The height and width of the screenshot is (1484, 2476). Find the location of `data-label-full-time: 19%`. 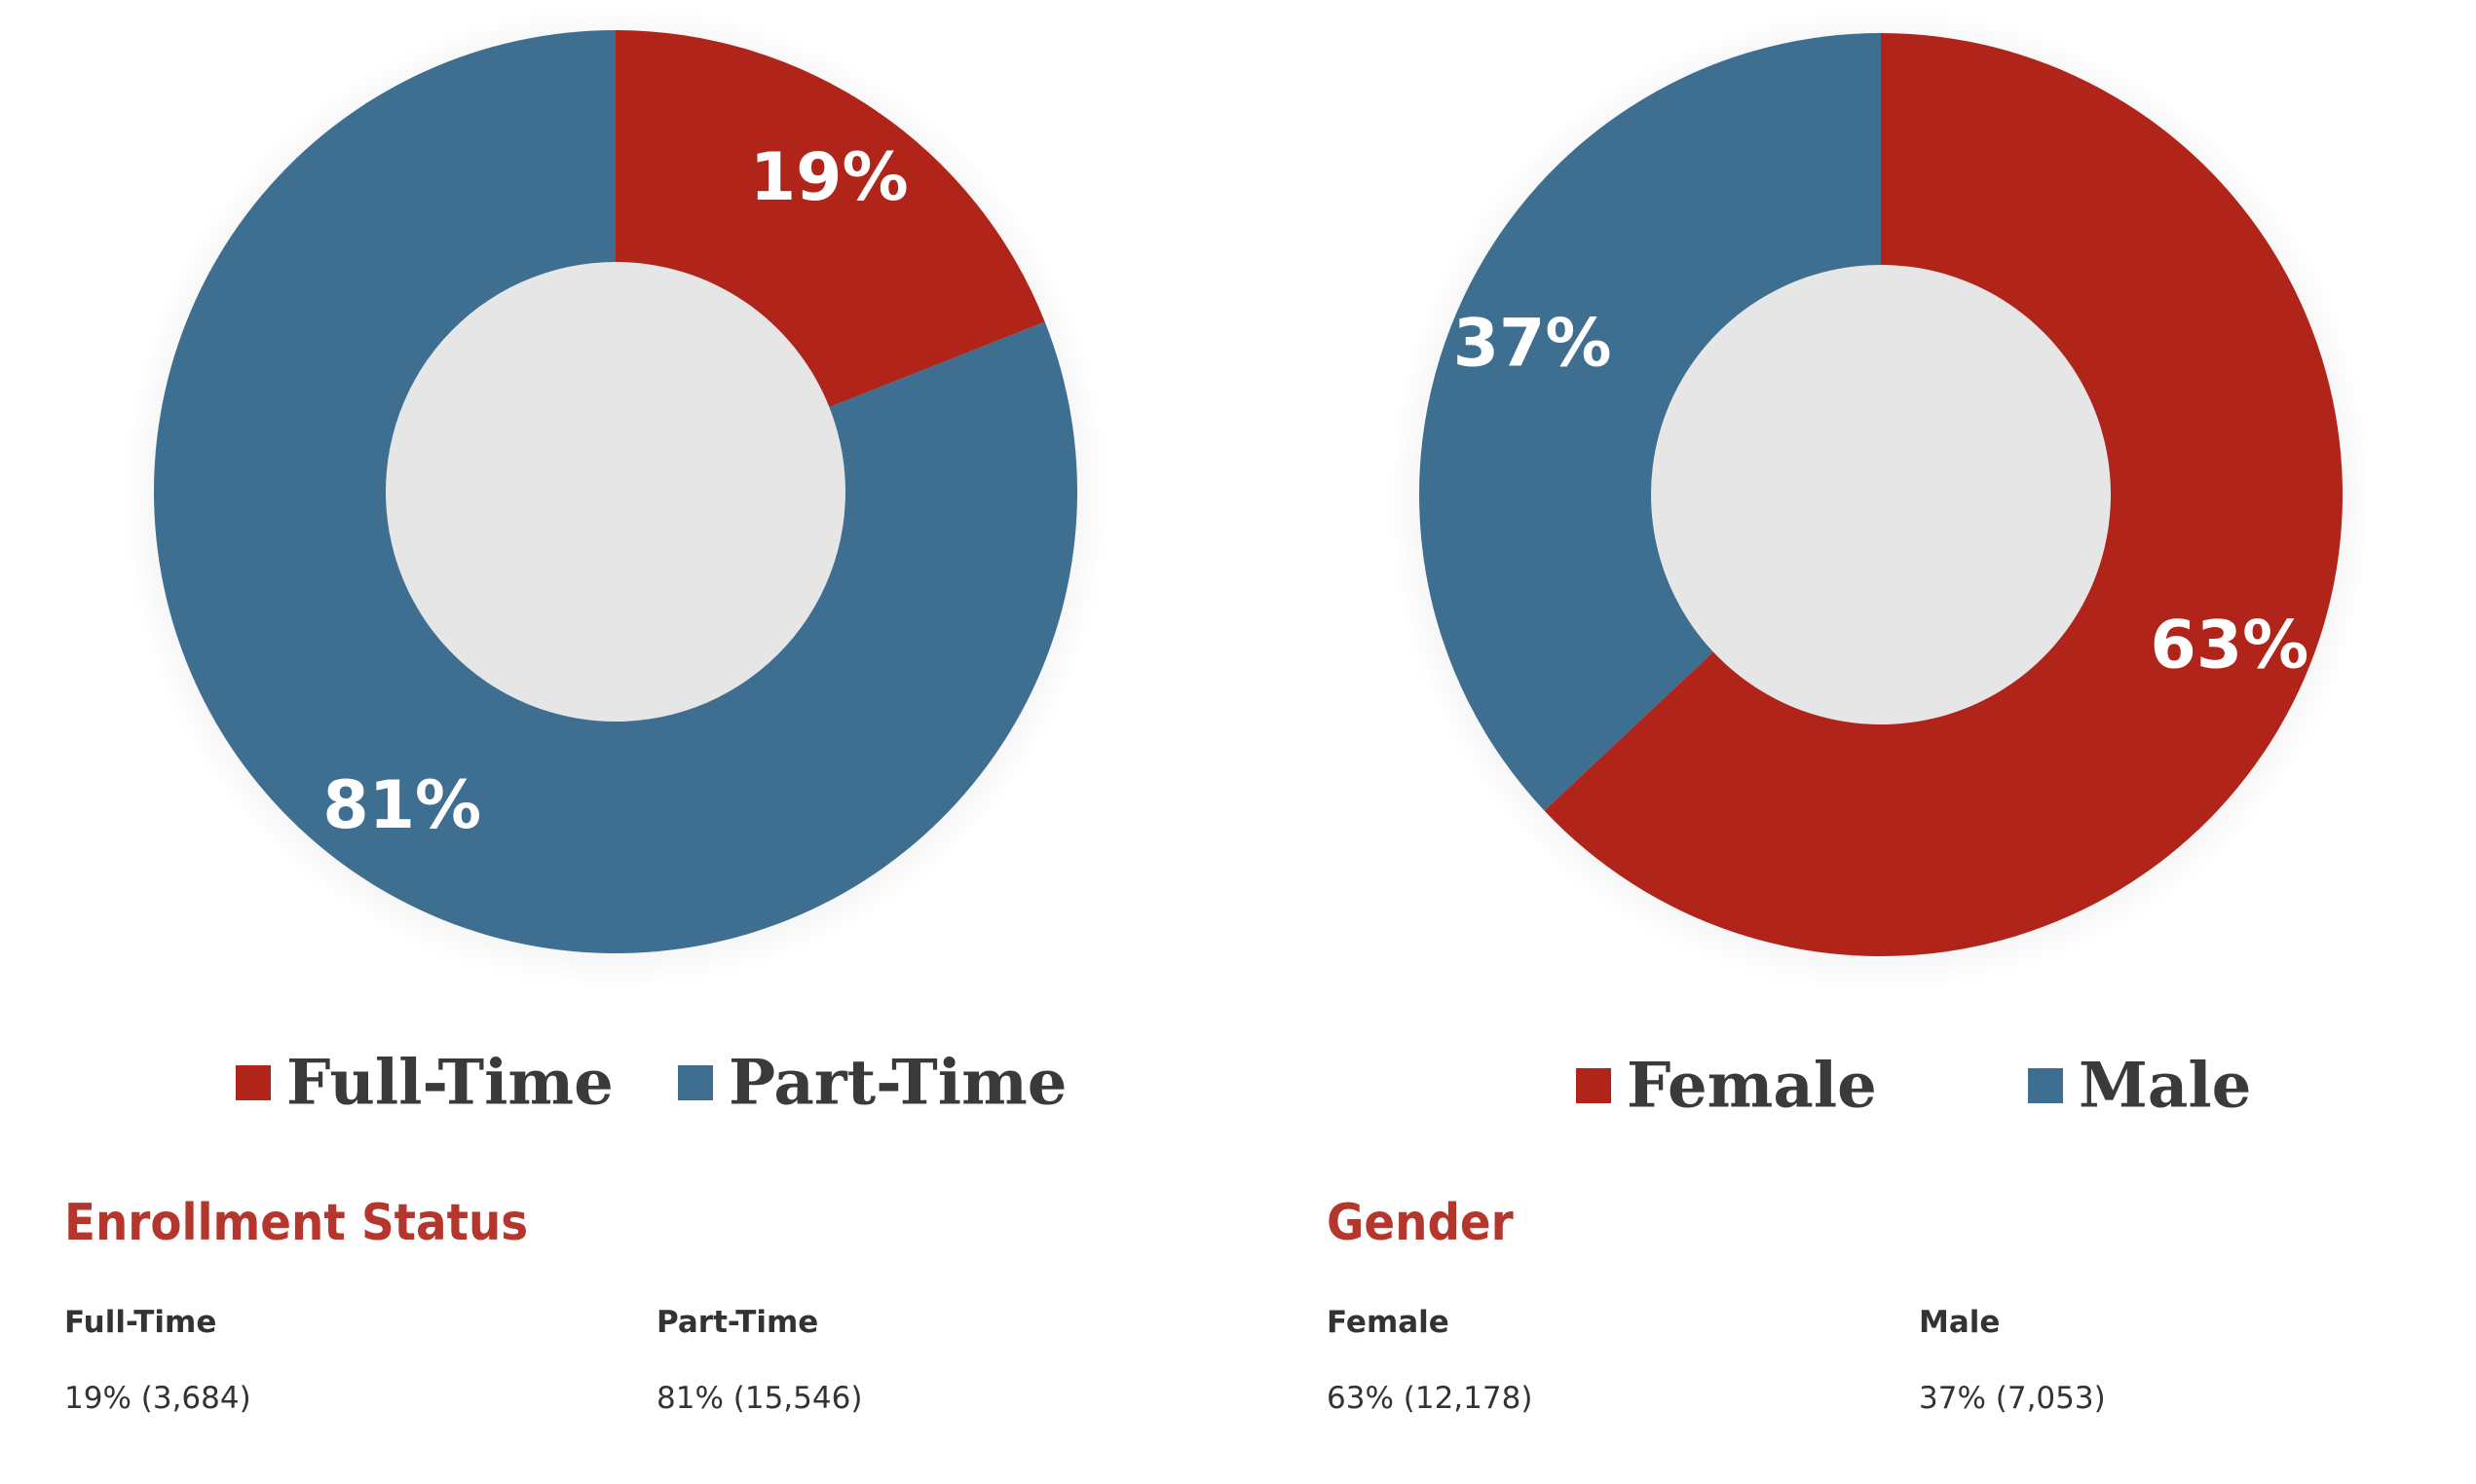

data-label-full-time: 19% is located at coordinates (829, 177).